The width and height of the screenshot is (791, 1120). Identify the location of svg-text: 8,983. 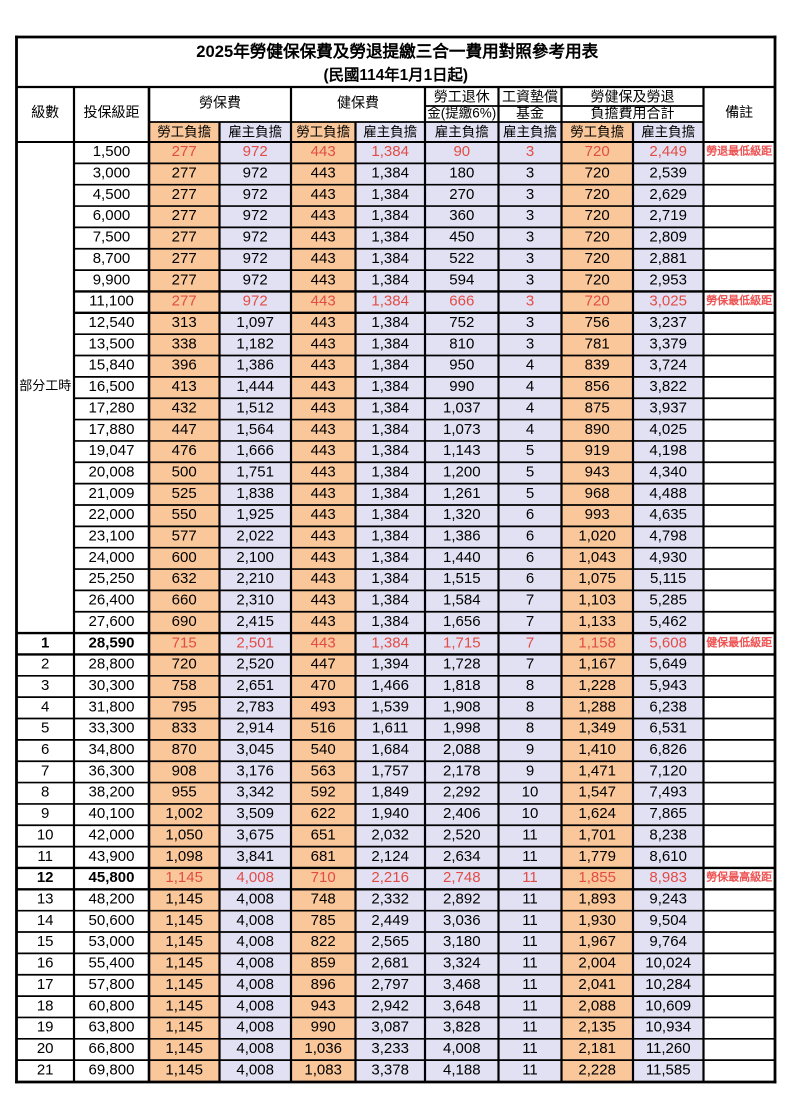
(668, 877).